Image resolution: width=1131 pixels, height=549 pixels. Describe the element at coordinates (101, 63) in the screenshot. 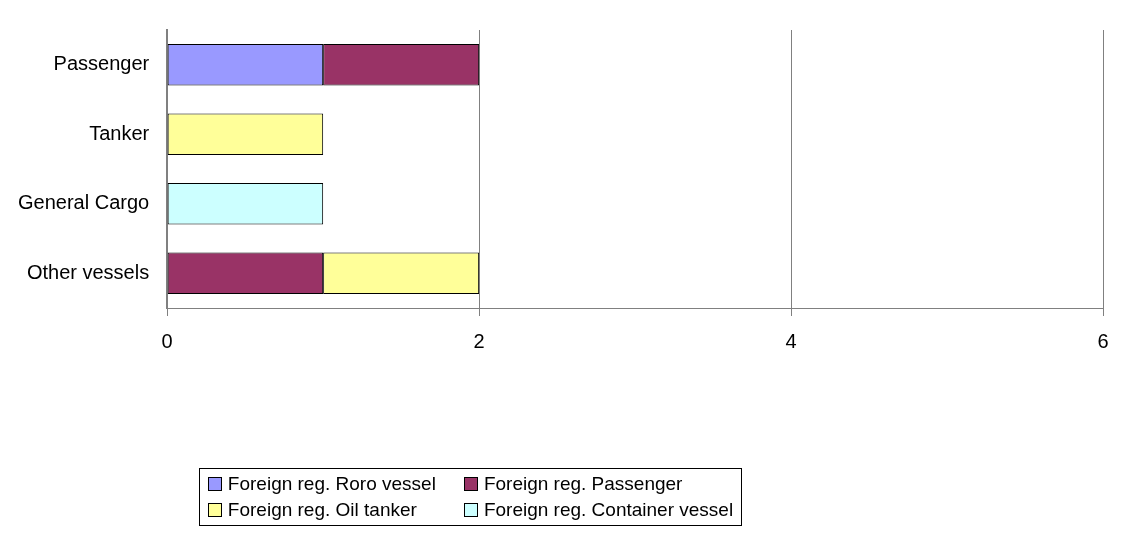

I see `y-tick-label: Passenger` at that location.